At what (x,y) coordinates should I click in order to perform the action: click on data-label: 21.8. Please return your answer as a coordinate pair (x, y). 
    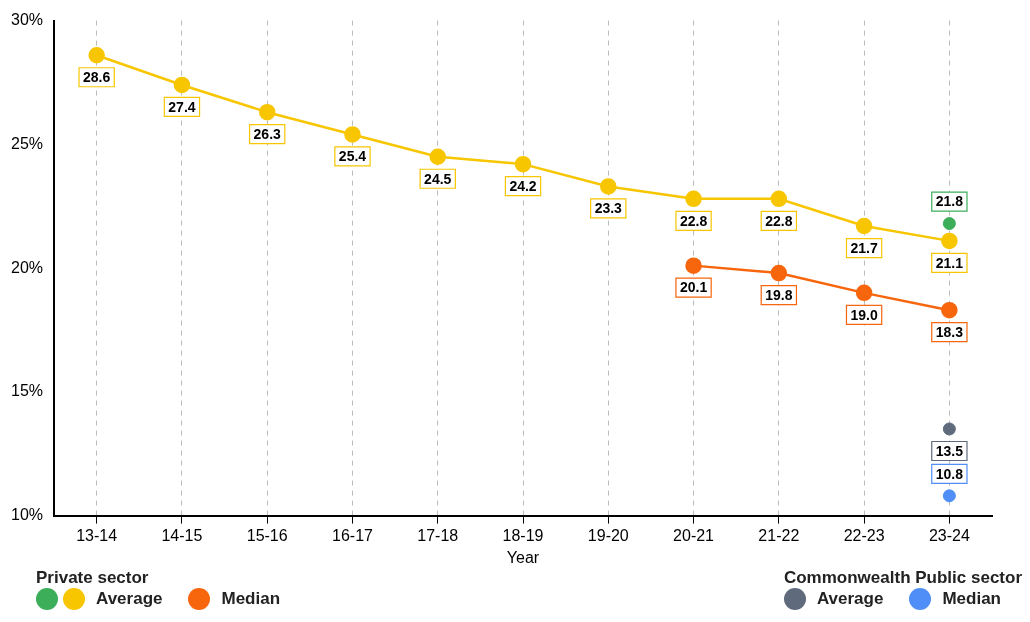
    Looking at the image, I should click on (949, 201).